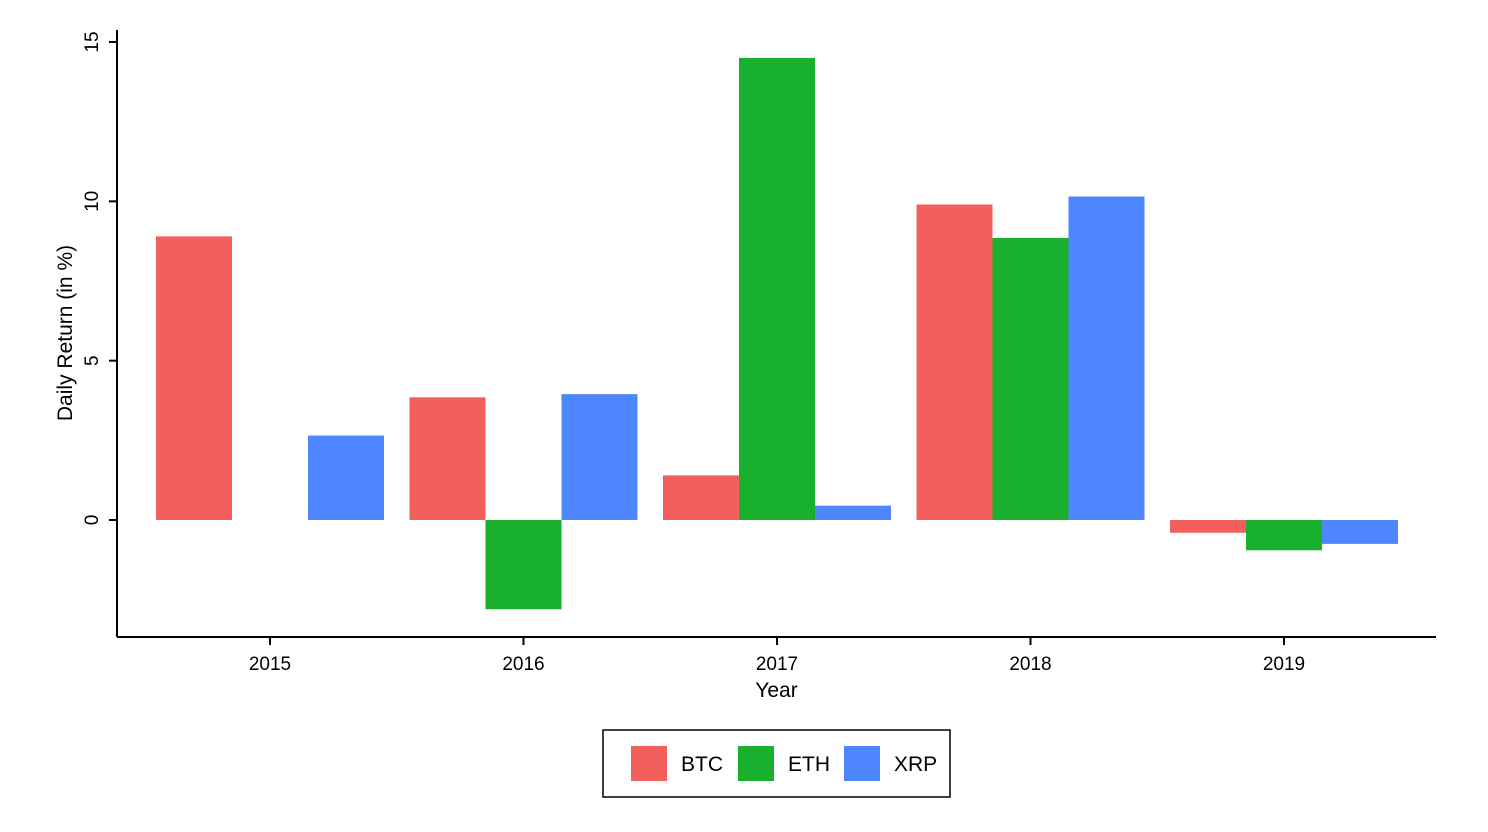  What do you see at coordinates (776, 763) in the screenshot?
I see `legend: BTC ETH XRP` at bounding box center [776, 763].